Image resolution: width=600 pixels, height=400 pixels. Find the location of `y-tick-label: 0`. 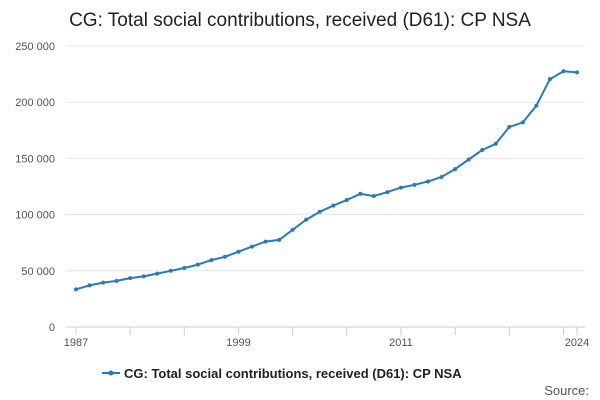

y-tick-label: 0 is located at coordinates (52, 328).